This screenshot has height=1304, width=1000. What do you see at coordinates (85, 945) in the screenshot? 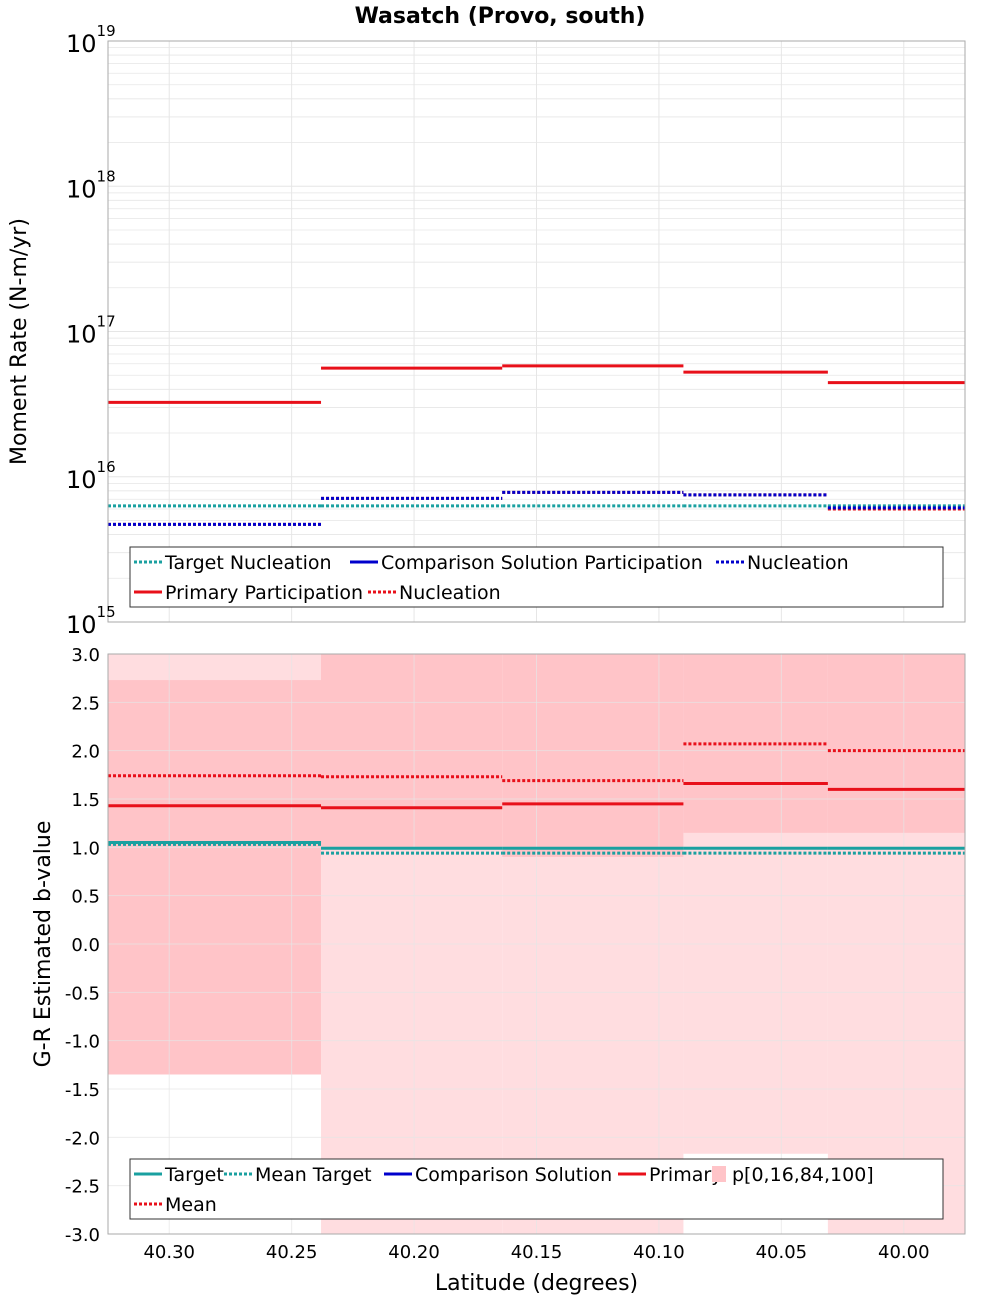
I see `y-tick-label: 0.0` at bounding box center [85, 945].